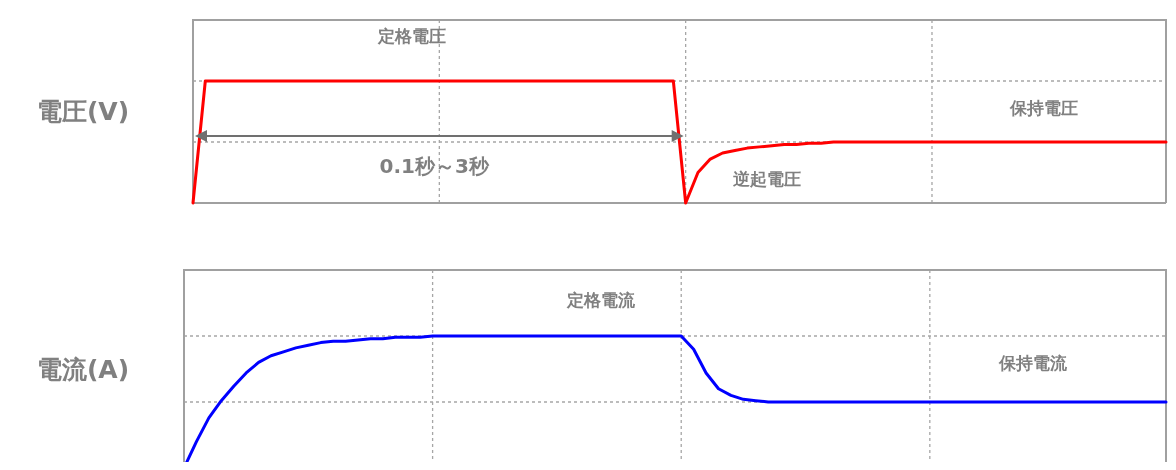 This screenshot has width=1176, height=470. What do you see at coordinates (601, 299) in the screenshot?
I see `text: 定格電流` at bounding box center [601, 299].